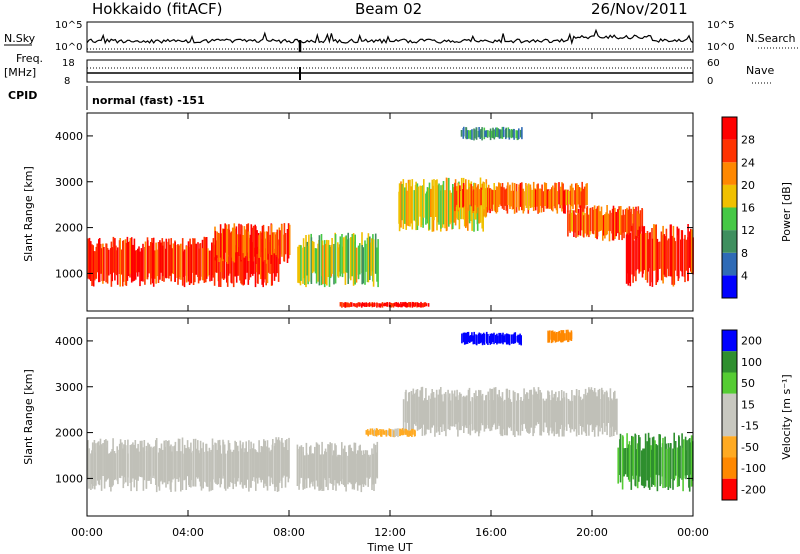 Image resolution: width=800 pixels, height=554 pixels. What do you see at coordinates (729, 468) in the screenshot?
I see `velocity-colorbar-swatch` at bounding box center [729, 468].